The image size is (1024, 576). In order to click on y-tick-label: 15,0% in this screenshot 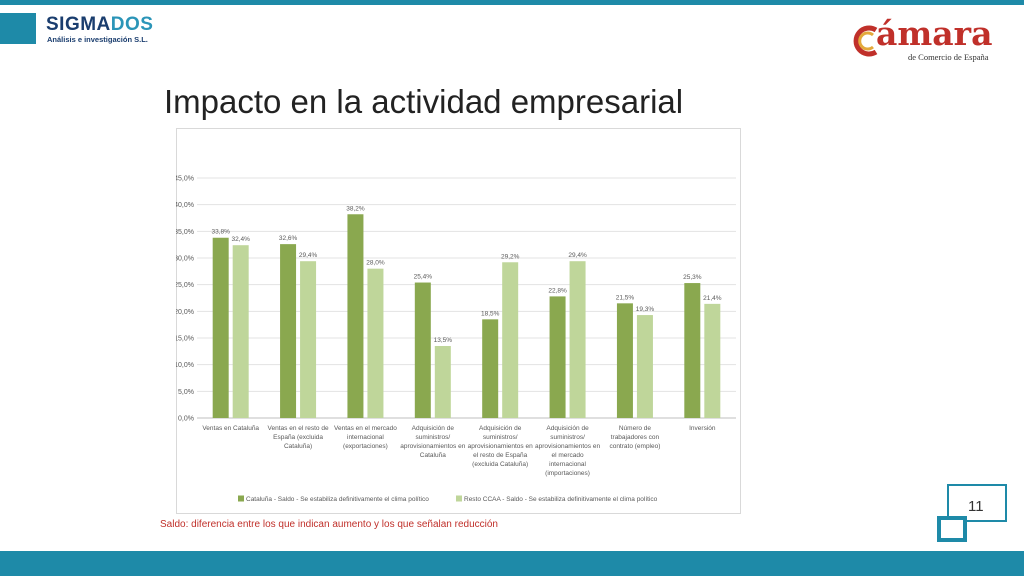, I will do `click(185, 339)`.